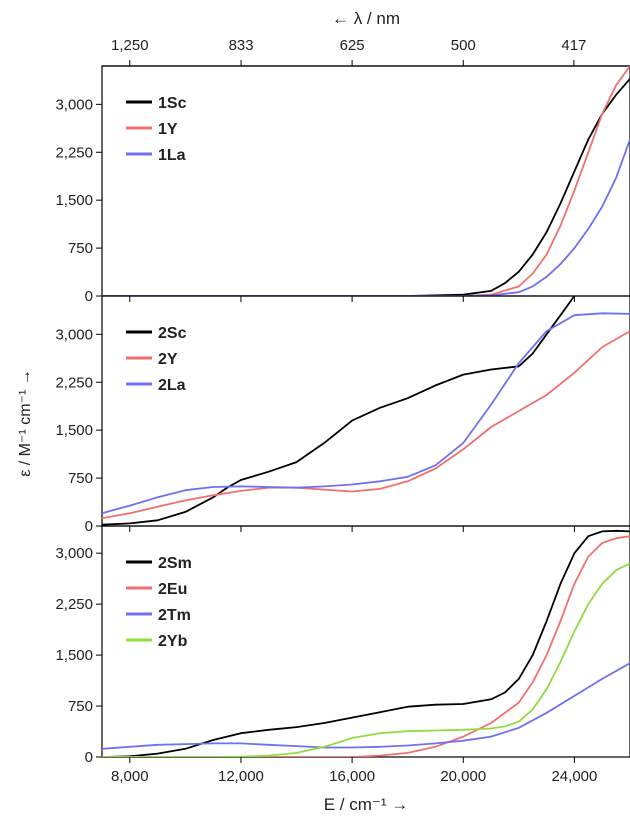 The image size is (630, 823). Describe the element at coordinates (366, 18) in the screenshot. I see `top-axis-title: ← λ / nm` at that location.